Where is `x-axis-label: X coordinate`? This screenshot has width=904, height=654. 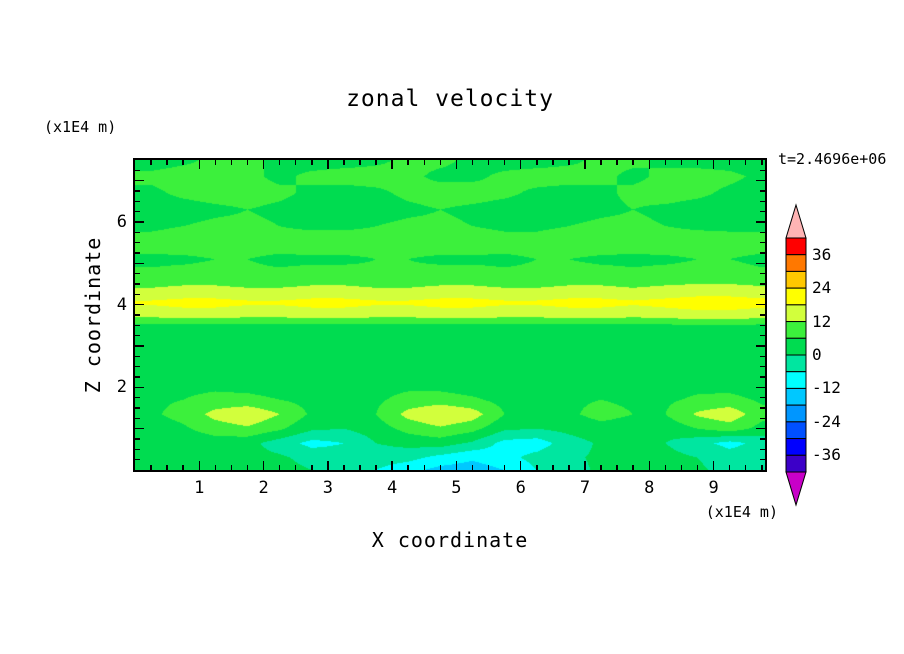 x-axis-label: X coordinate is located at coordinates (450, 540).